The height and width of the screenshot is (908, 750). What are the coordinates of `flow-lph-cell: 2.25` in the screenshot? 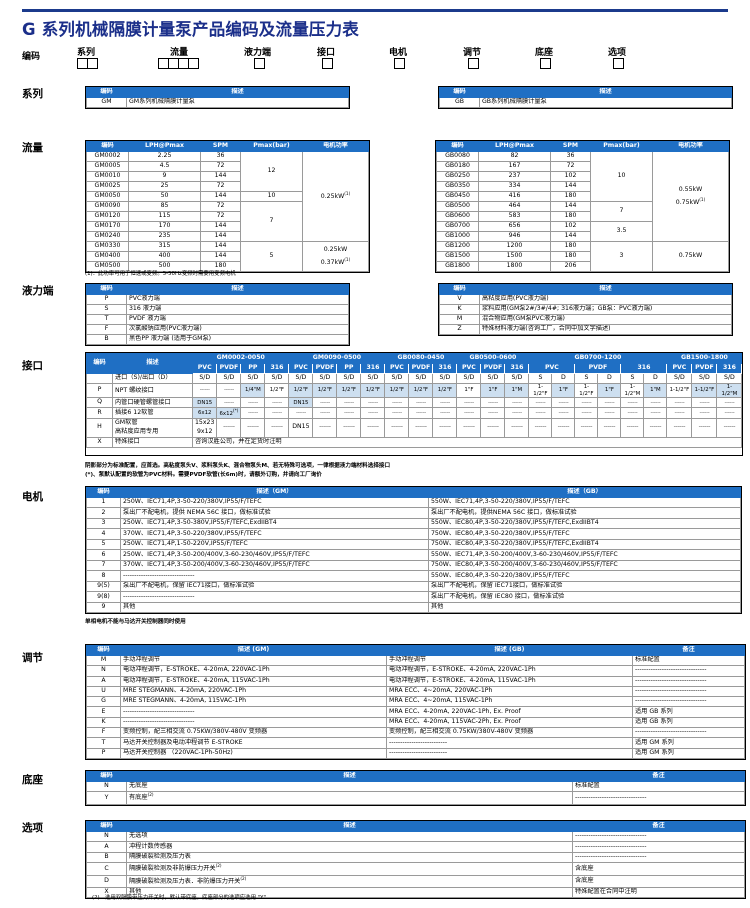 It's located at (164, 156).